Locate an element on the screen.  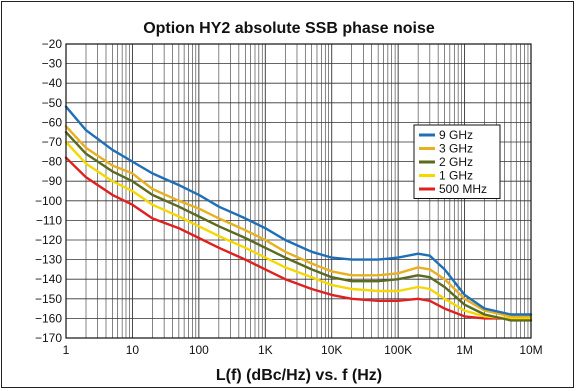
y-tick-label: −20 is located at coordinates (52, 44).